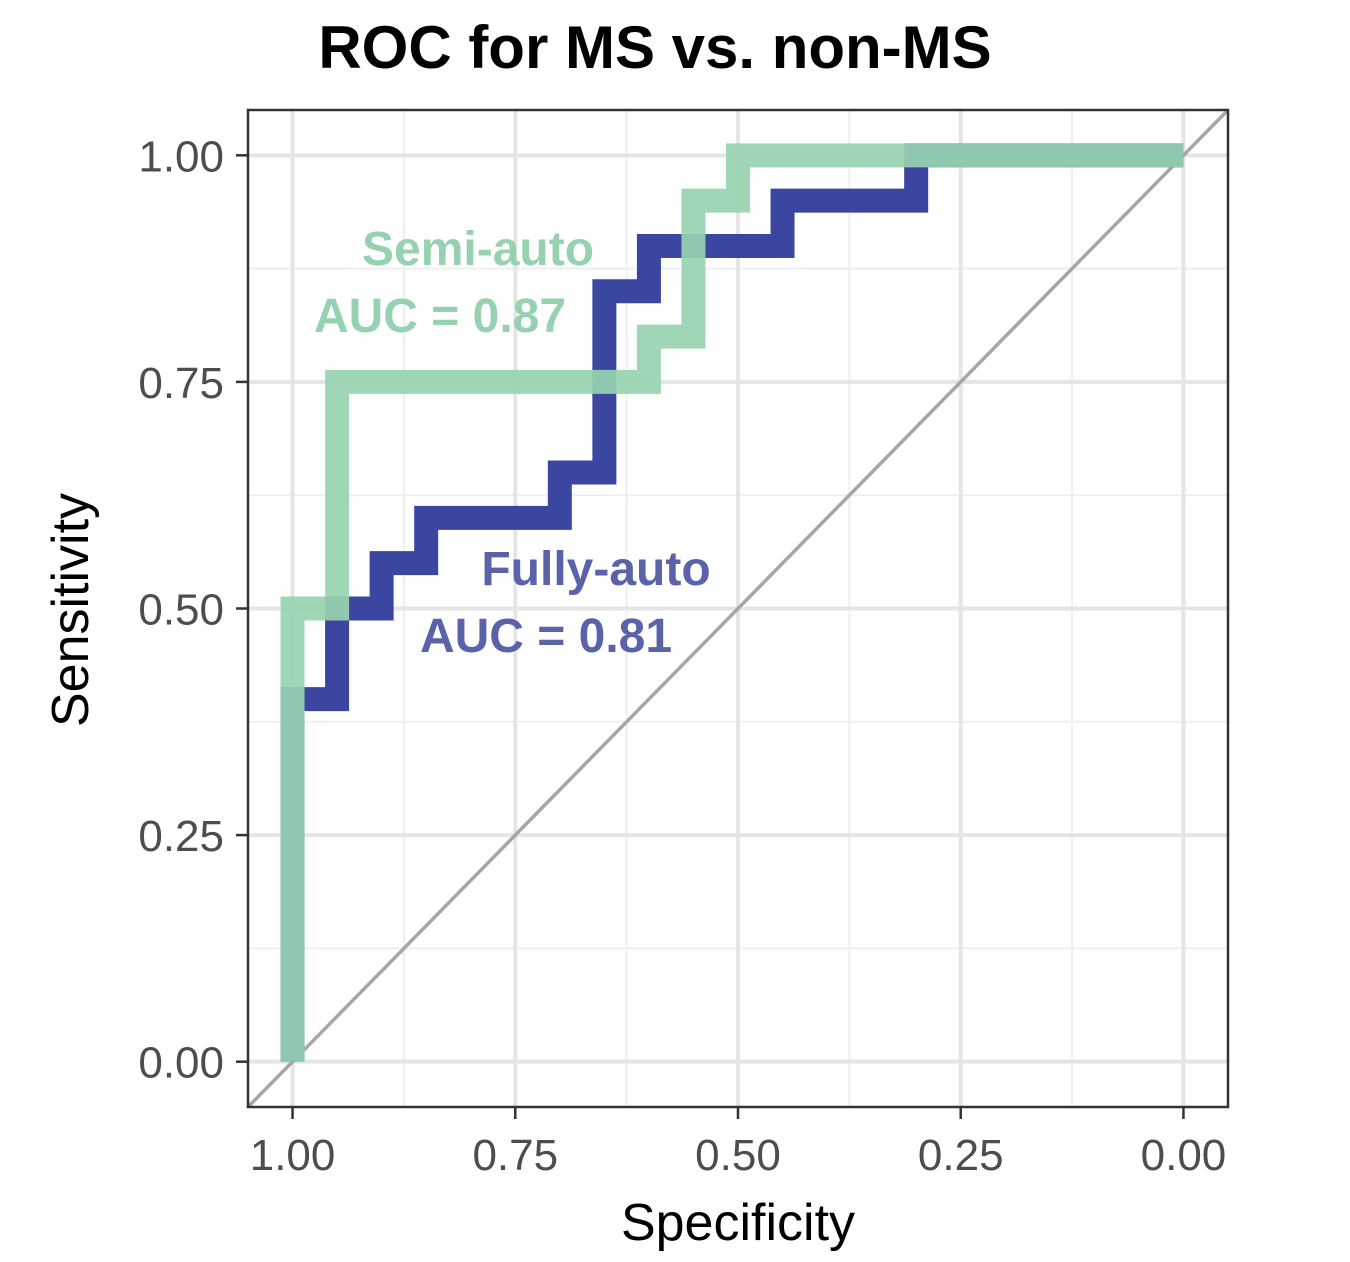  Describe the element at coordinates (478, 249) in the screenshot. I see `semi-auto-label: Semi-auto` at that location.